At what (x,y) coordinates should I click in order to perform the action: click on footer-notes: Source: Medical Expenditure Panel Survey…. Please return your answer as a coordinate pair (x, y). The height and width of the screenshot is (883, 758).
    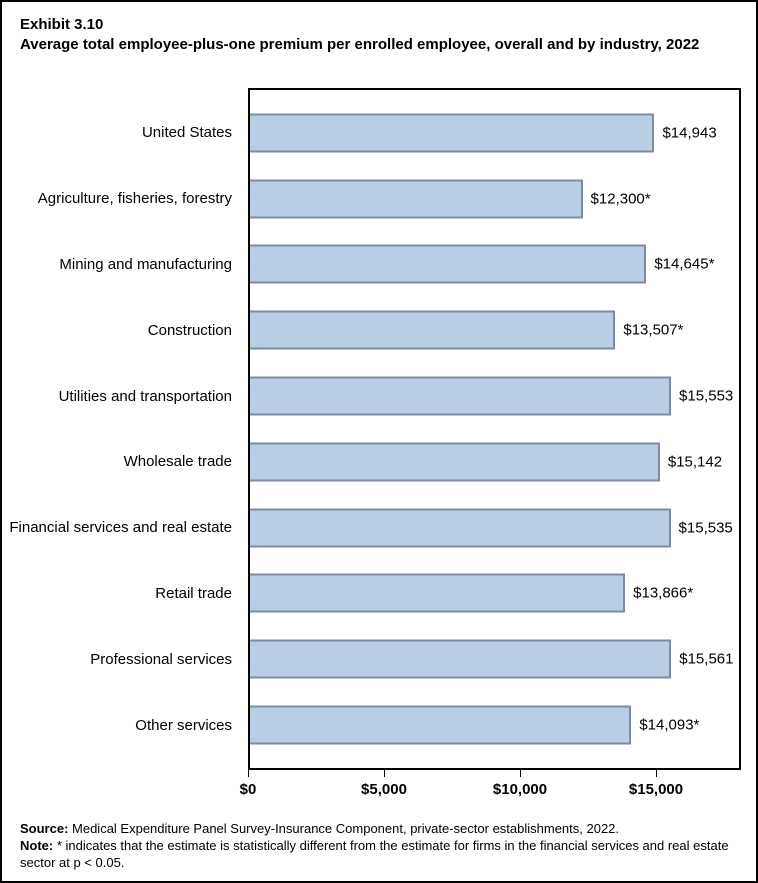
    Looking at the image, I should click on (376, 845).